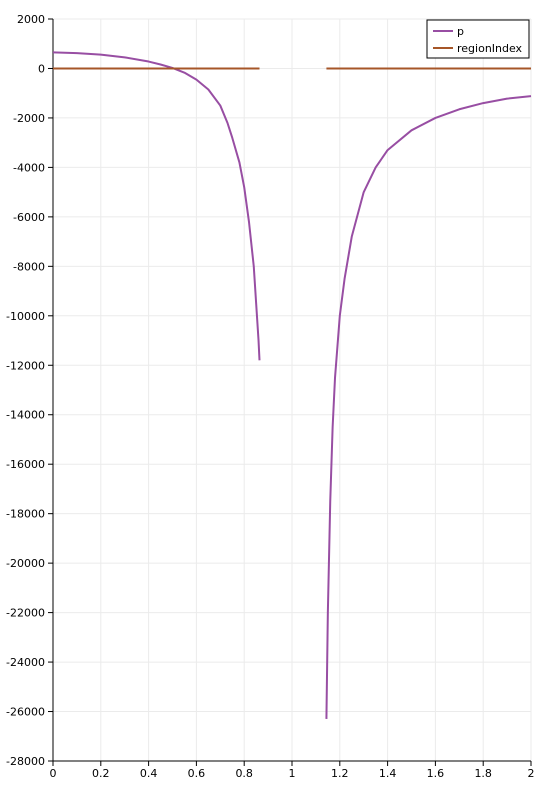 The width and height of the screenshot is (551, 793). What do you see at coordinates (31, 19) in the screenshot?
I see `y-tick-label: 2000` at bounding box center [31, 19].